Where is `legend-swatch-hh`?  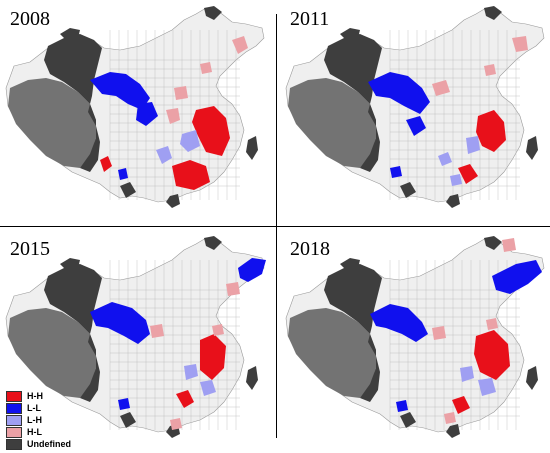
legend-swatch-hh is located at coordinates (14, 396).